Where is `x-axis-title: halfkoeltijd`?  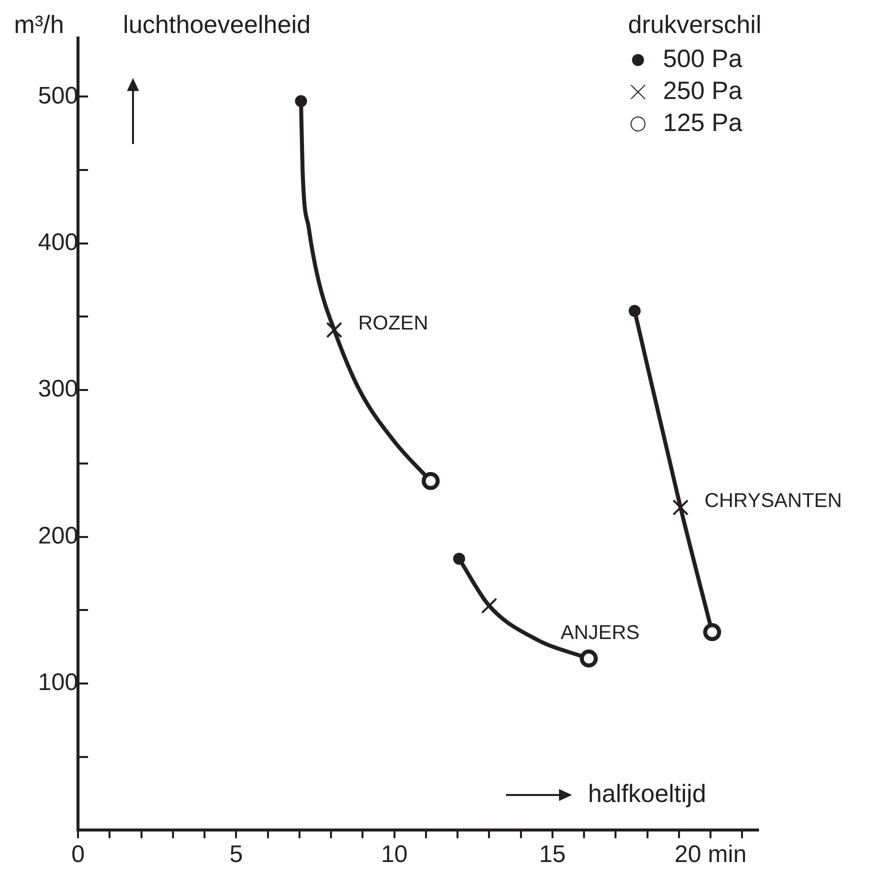 x-axis-title: halfkoeltijd is located at coordinates (647, 794).